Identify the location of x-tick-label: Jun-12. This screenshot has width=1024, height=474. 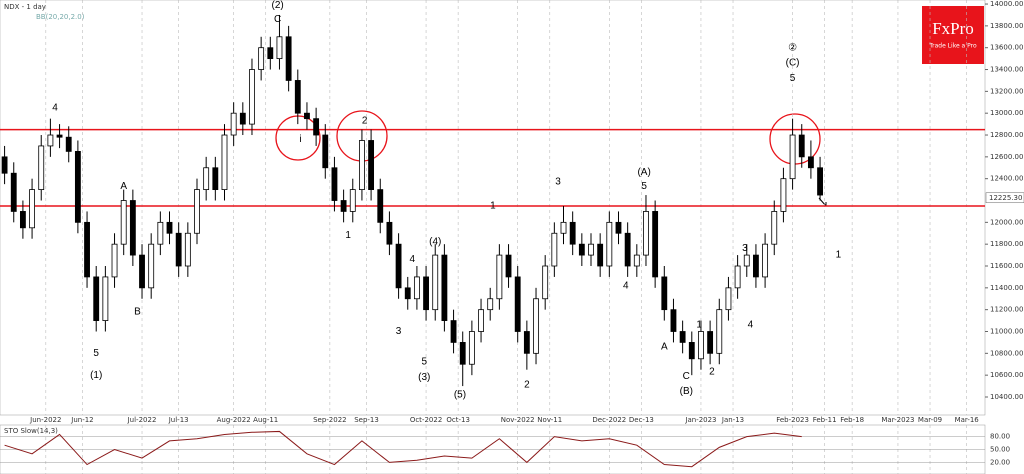
(81, 420).